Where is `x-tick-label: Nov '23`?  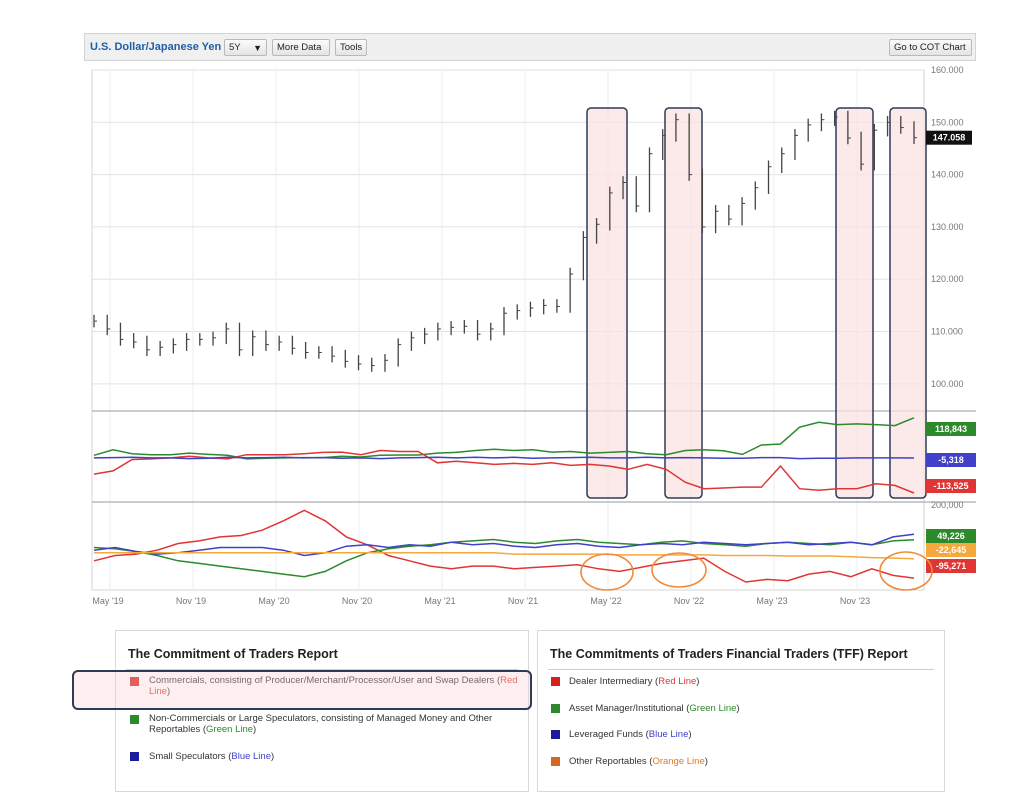
x-tick-label: Nov '23 is located at coordinates (855, 601).